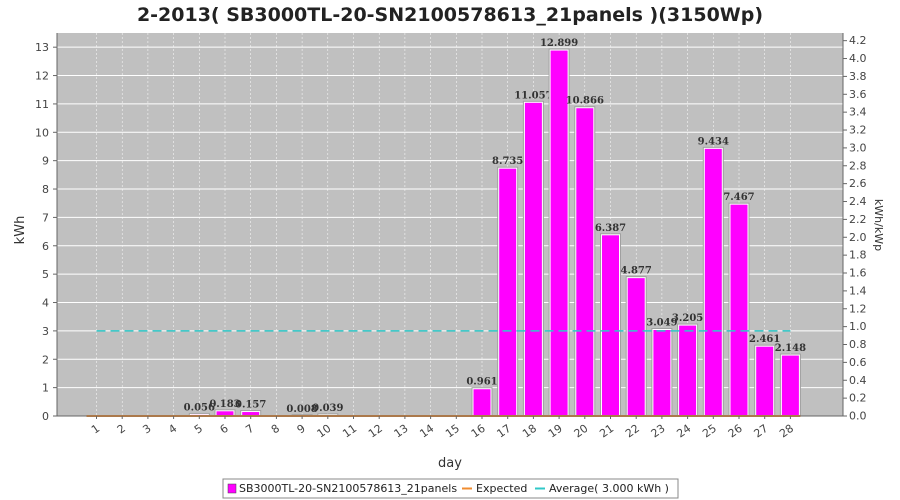 The height and width of the screenshot is (500, 900). Describe the element at coordinates (327, 408) in the screenshot. I see `bar-value-label: 0.039` at that location.